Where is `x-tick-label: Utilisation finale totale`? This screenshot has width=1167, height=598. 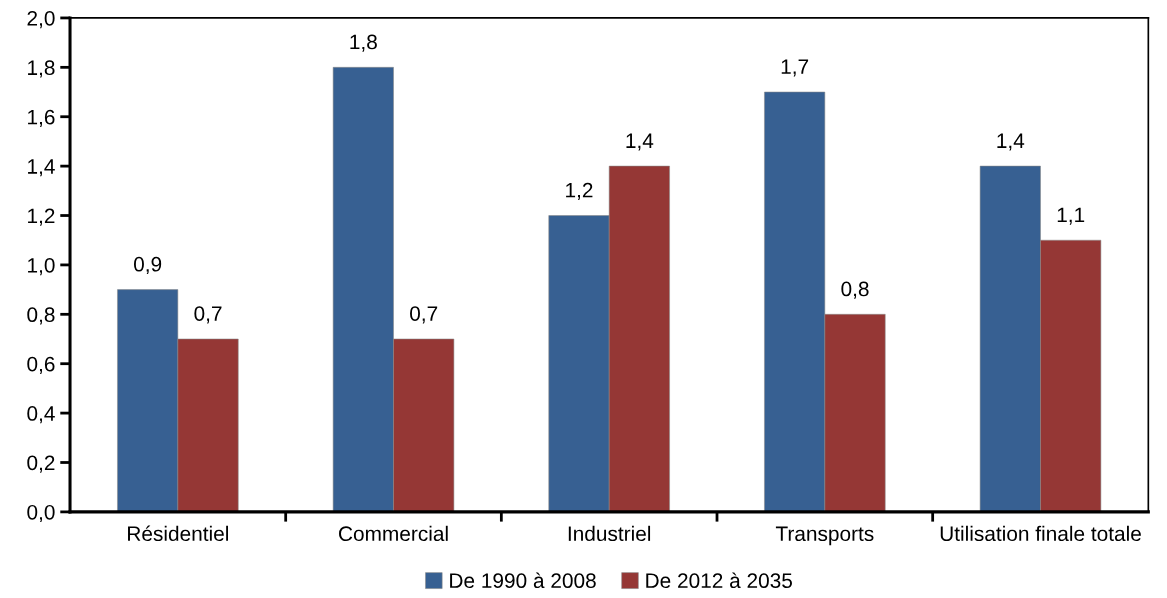 x-tick-label: Utilisation finale totale is located at coordinates (1040, 533).